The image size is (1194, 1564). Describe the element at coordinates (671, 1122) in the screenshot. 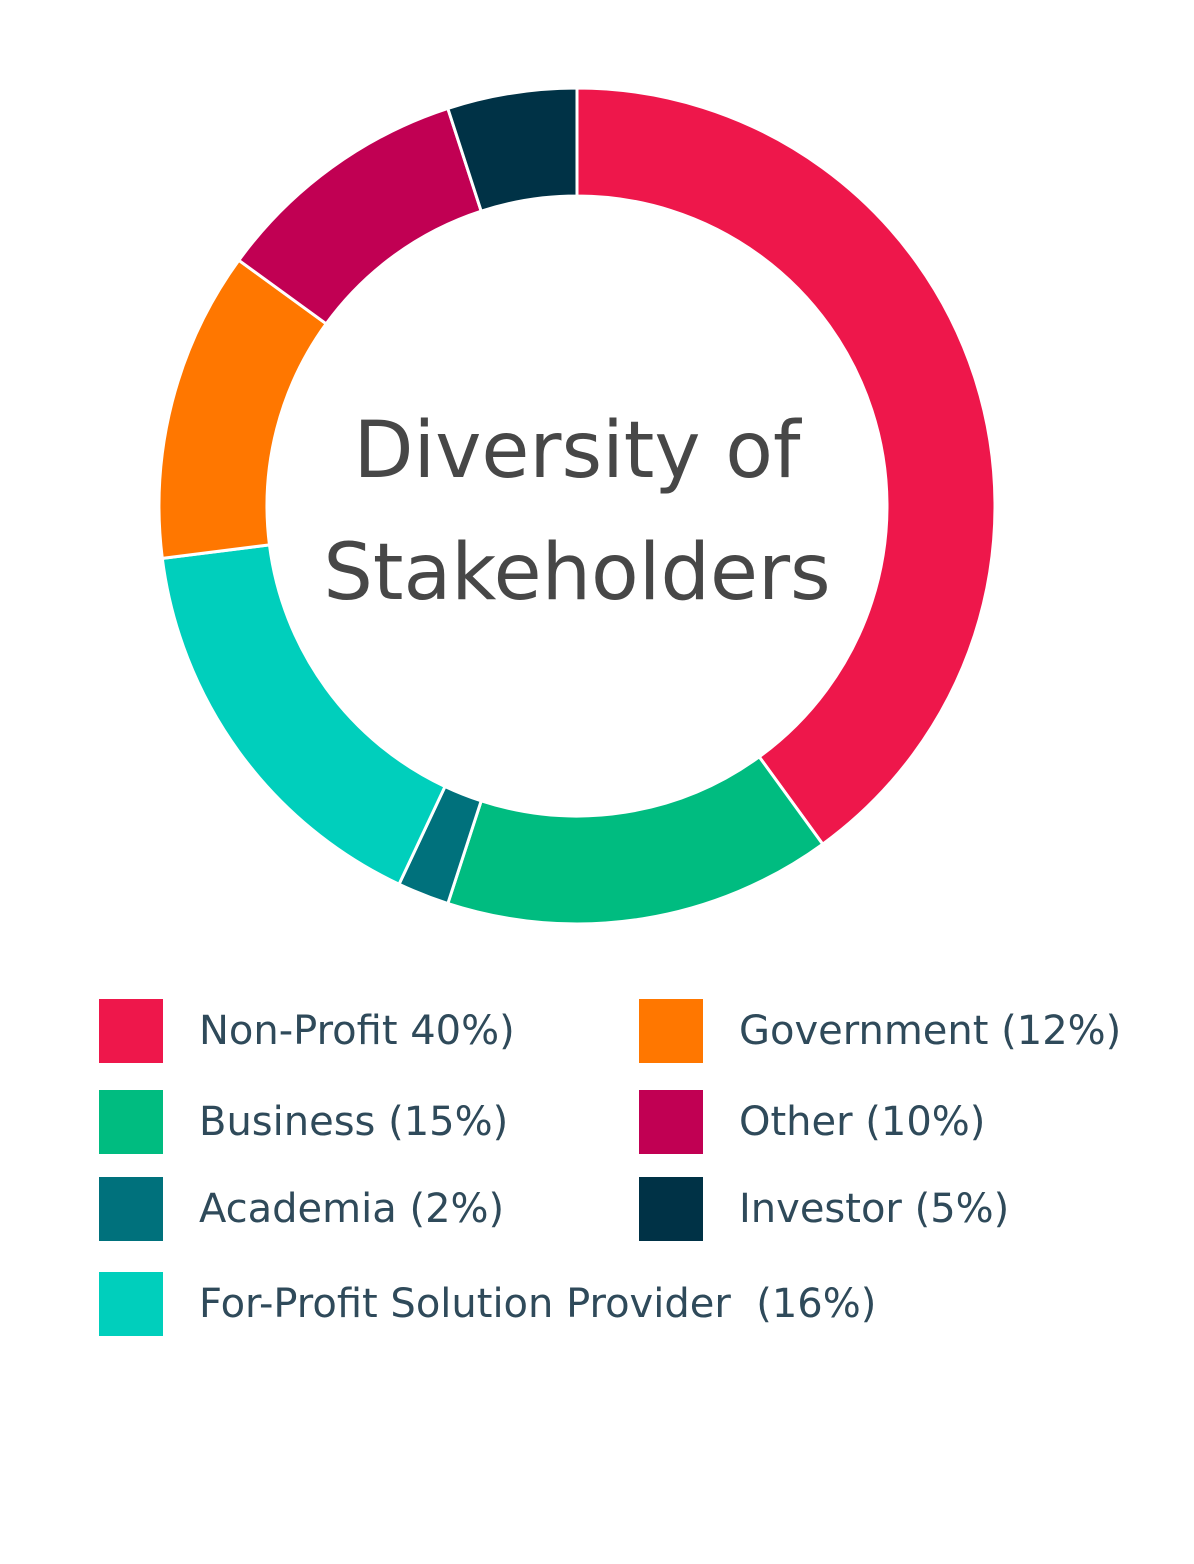

I see `legend-swatch-other` at that location.